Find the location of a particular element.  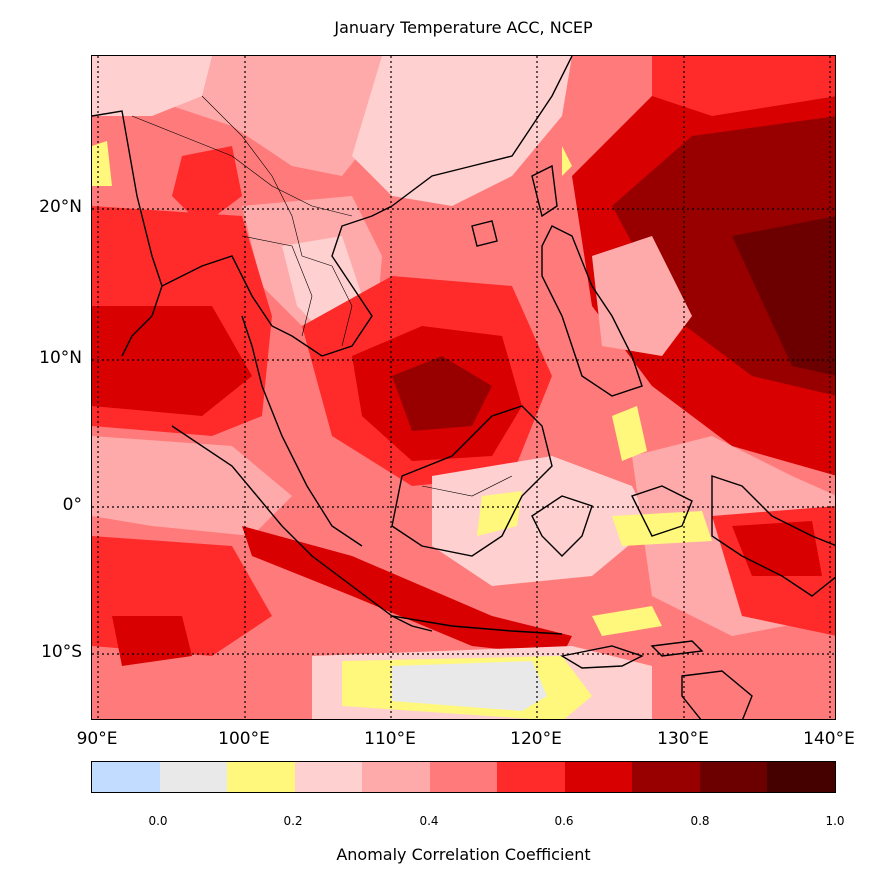

lat-label-10n: 10°N is located at coordinates (60, 358).